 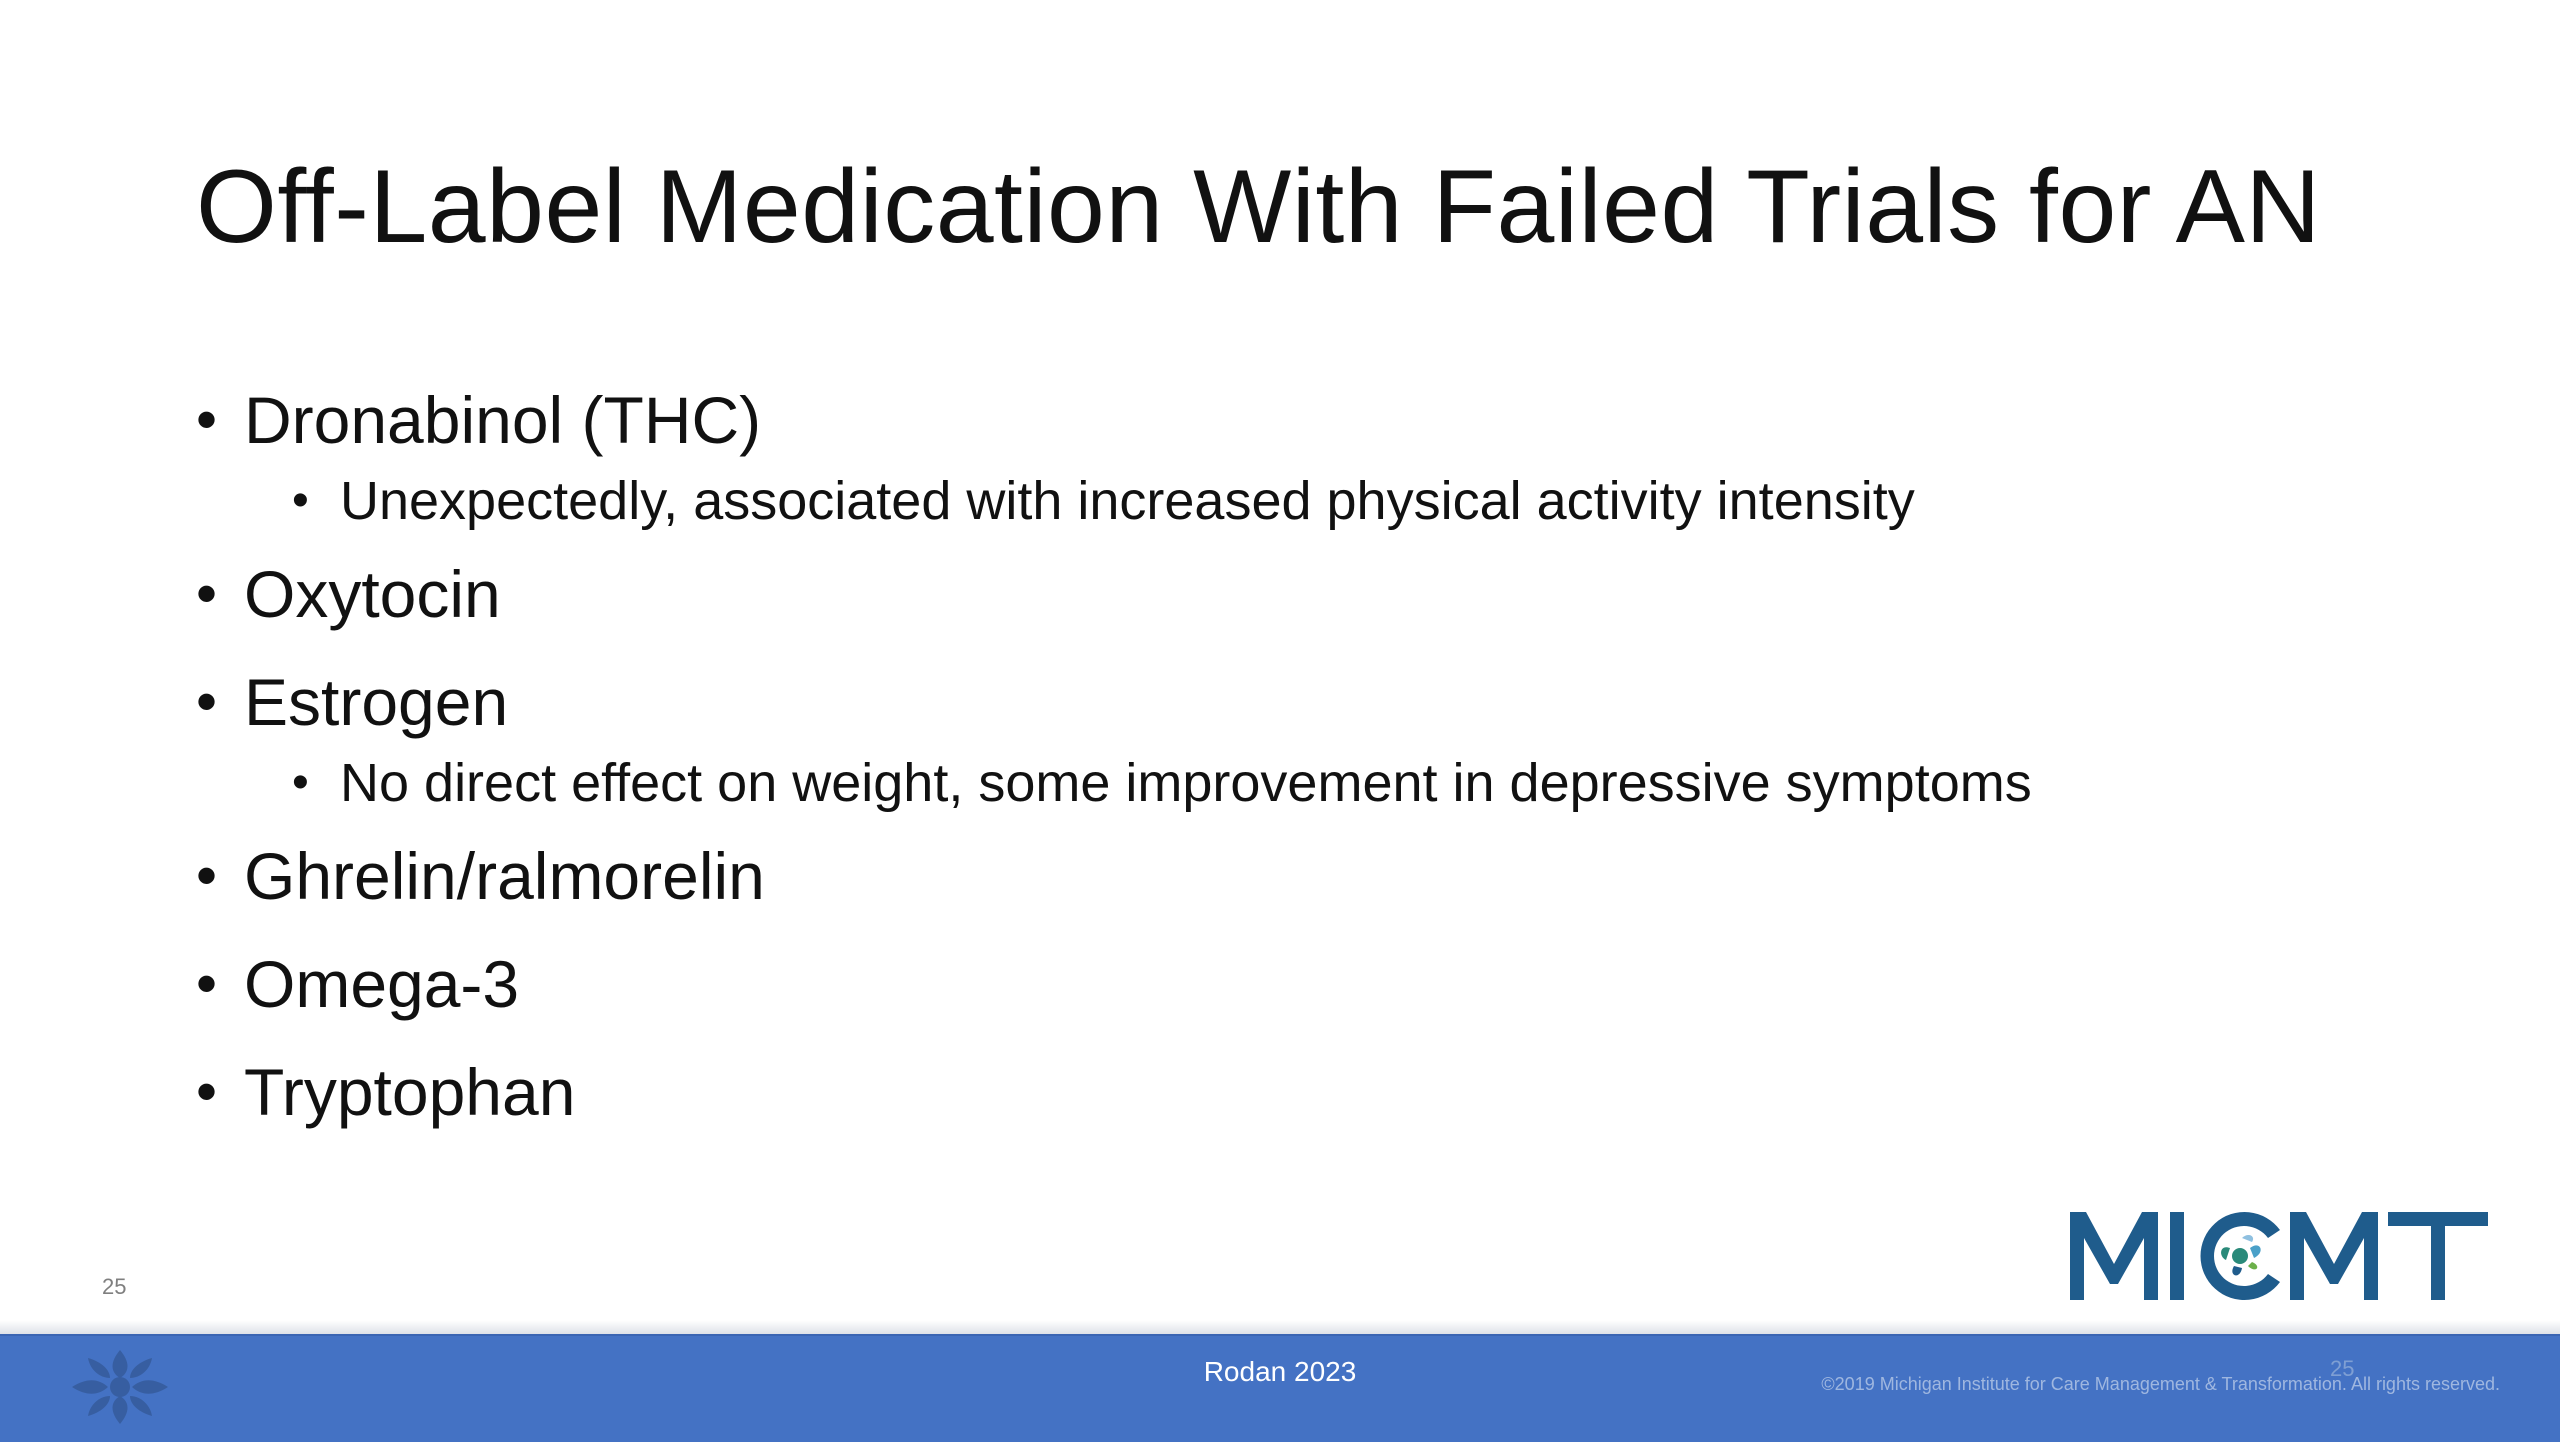 I want to click on bullet-item: • Dronabinol (THC), so click(x=1321, y=420).